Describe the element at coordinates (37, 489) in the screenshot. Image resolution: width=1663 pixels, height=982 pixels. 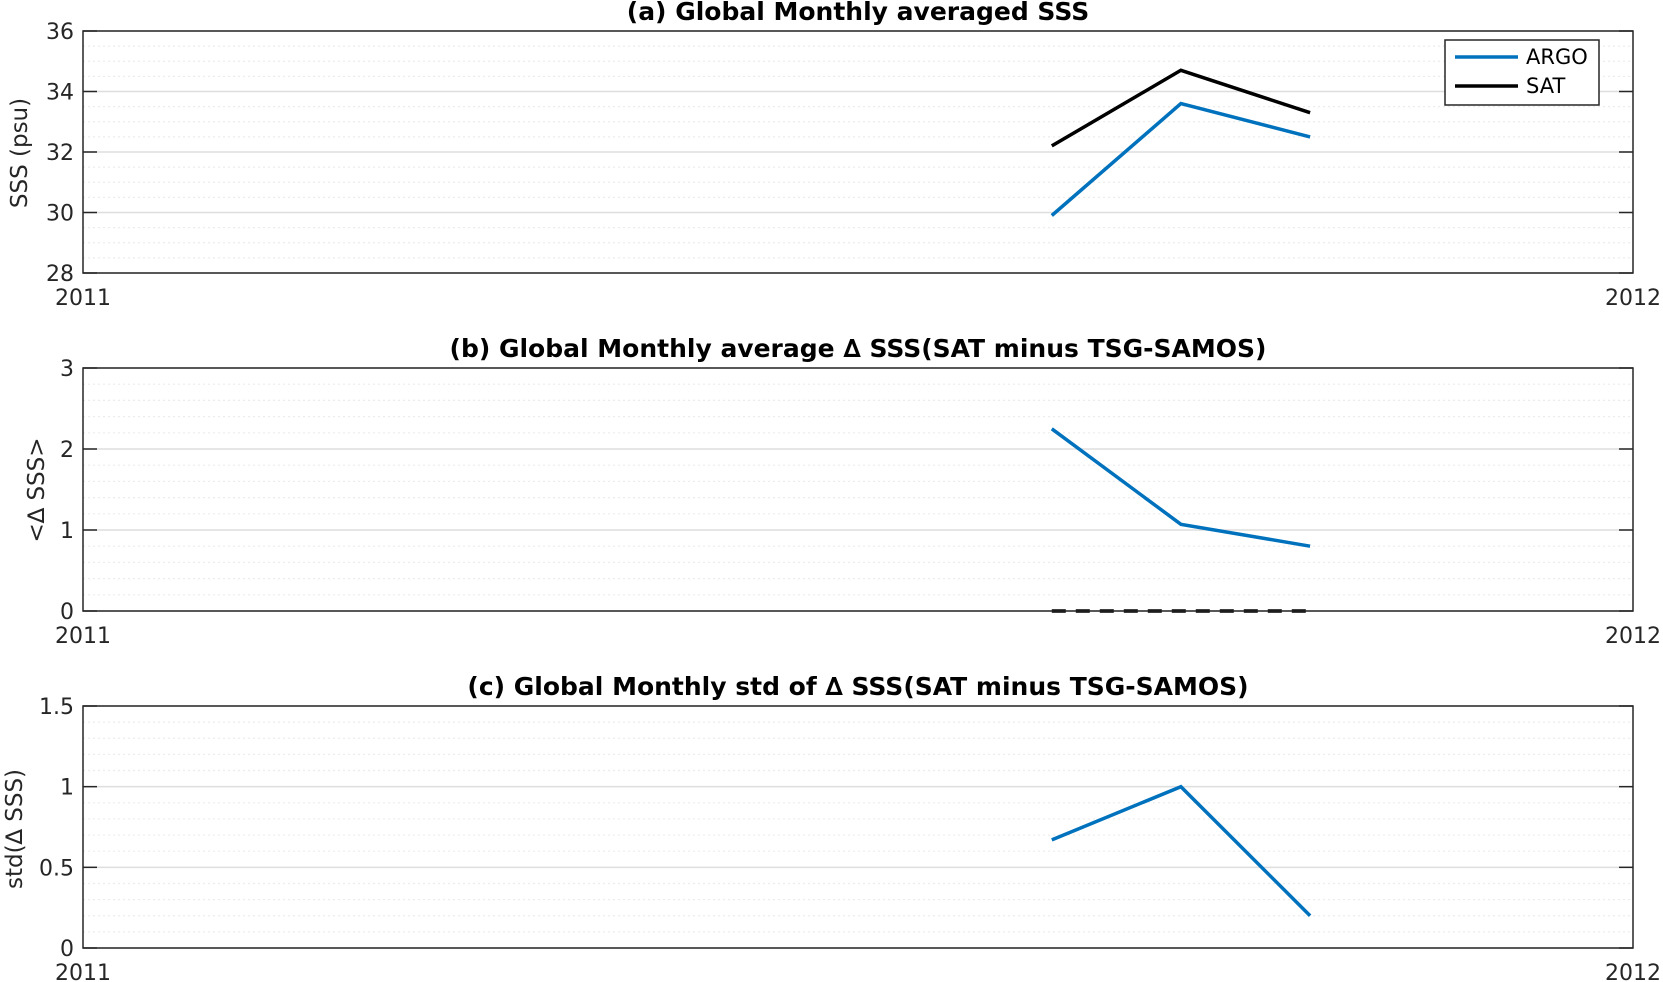
I see `panel-b-ylabel: <∆ SSS>` at that location.